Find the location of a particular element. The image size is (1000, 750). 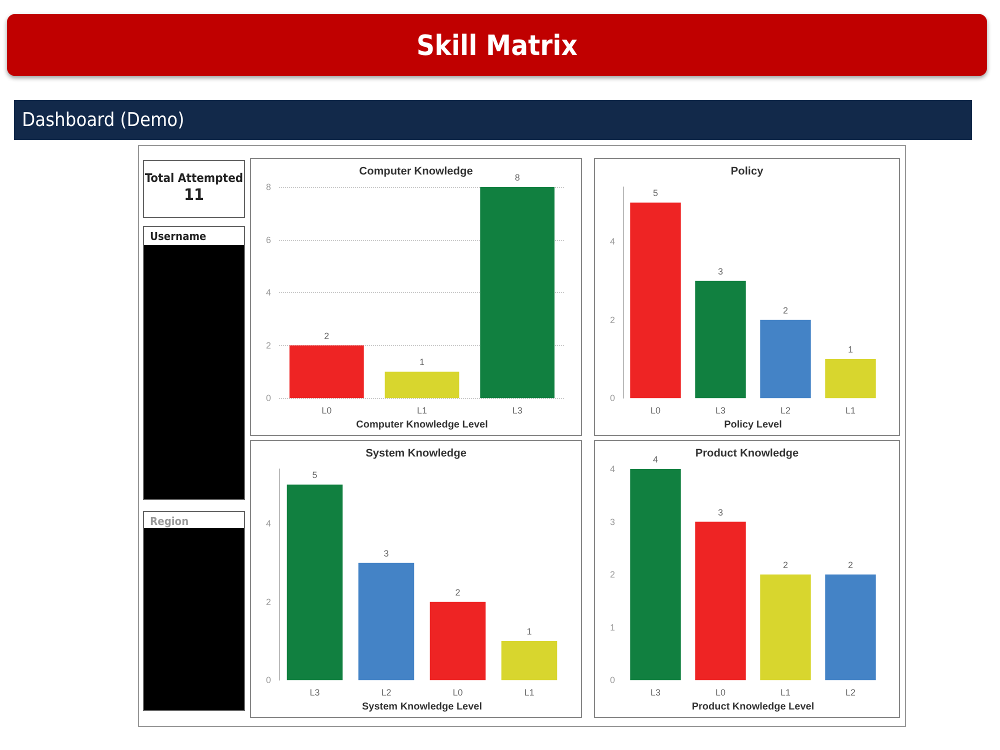

text: 11 is located at coordinates (194, 194).